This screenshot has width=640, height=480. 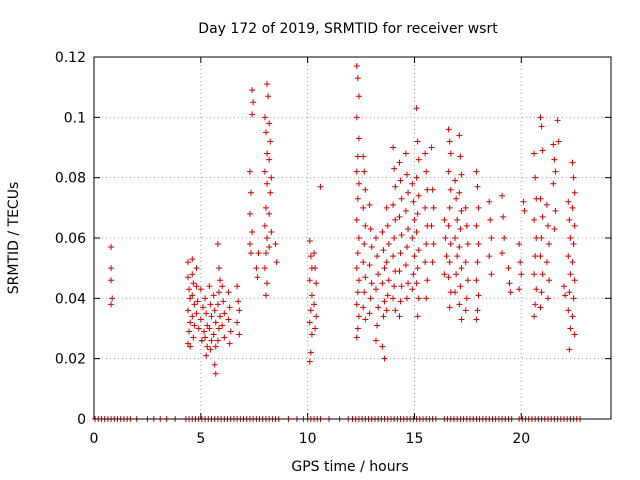 What do you see at coordinates (70, 239) in the screenshot?
I see `y-tick-label: 0.06` at bounding box center [70, 239].